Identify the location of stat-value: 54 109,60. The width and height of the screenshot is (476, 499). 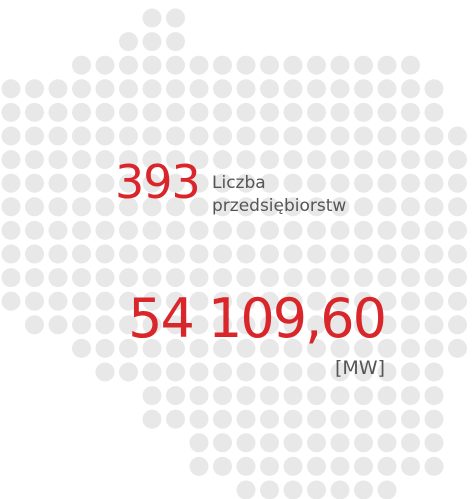
(256, 318).